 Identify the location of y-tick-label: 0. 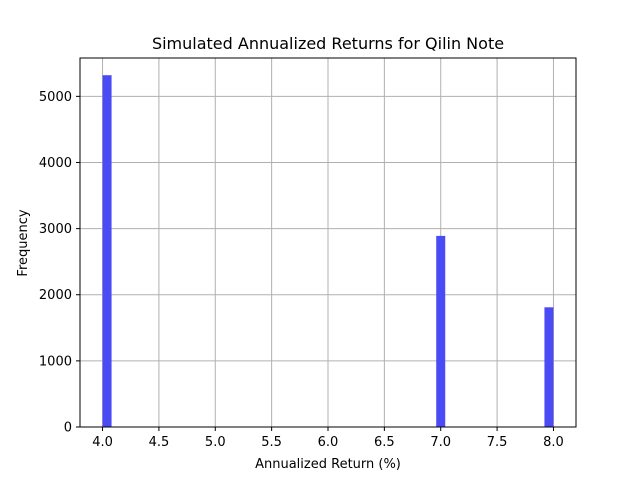
(68, 428).